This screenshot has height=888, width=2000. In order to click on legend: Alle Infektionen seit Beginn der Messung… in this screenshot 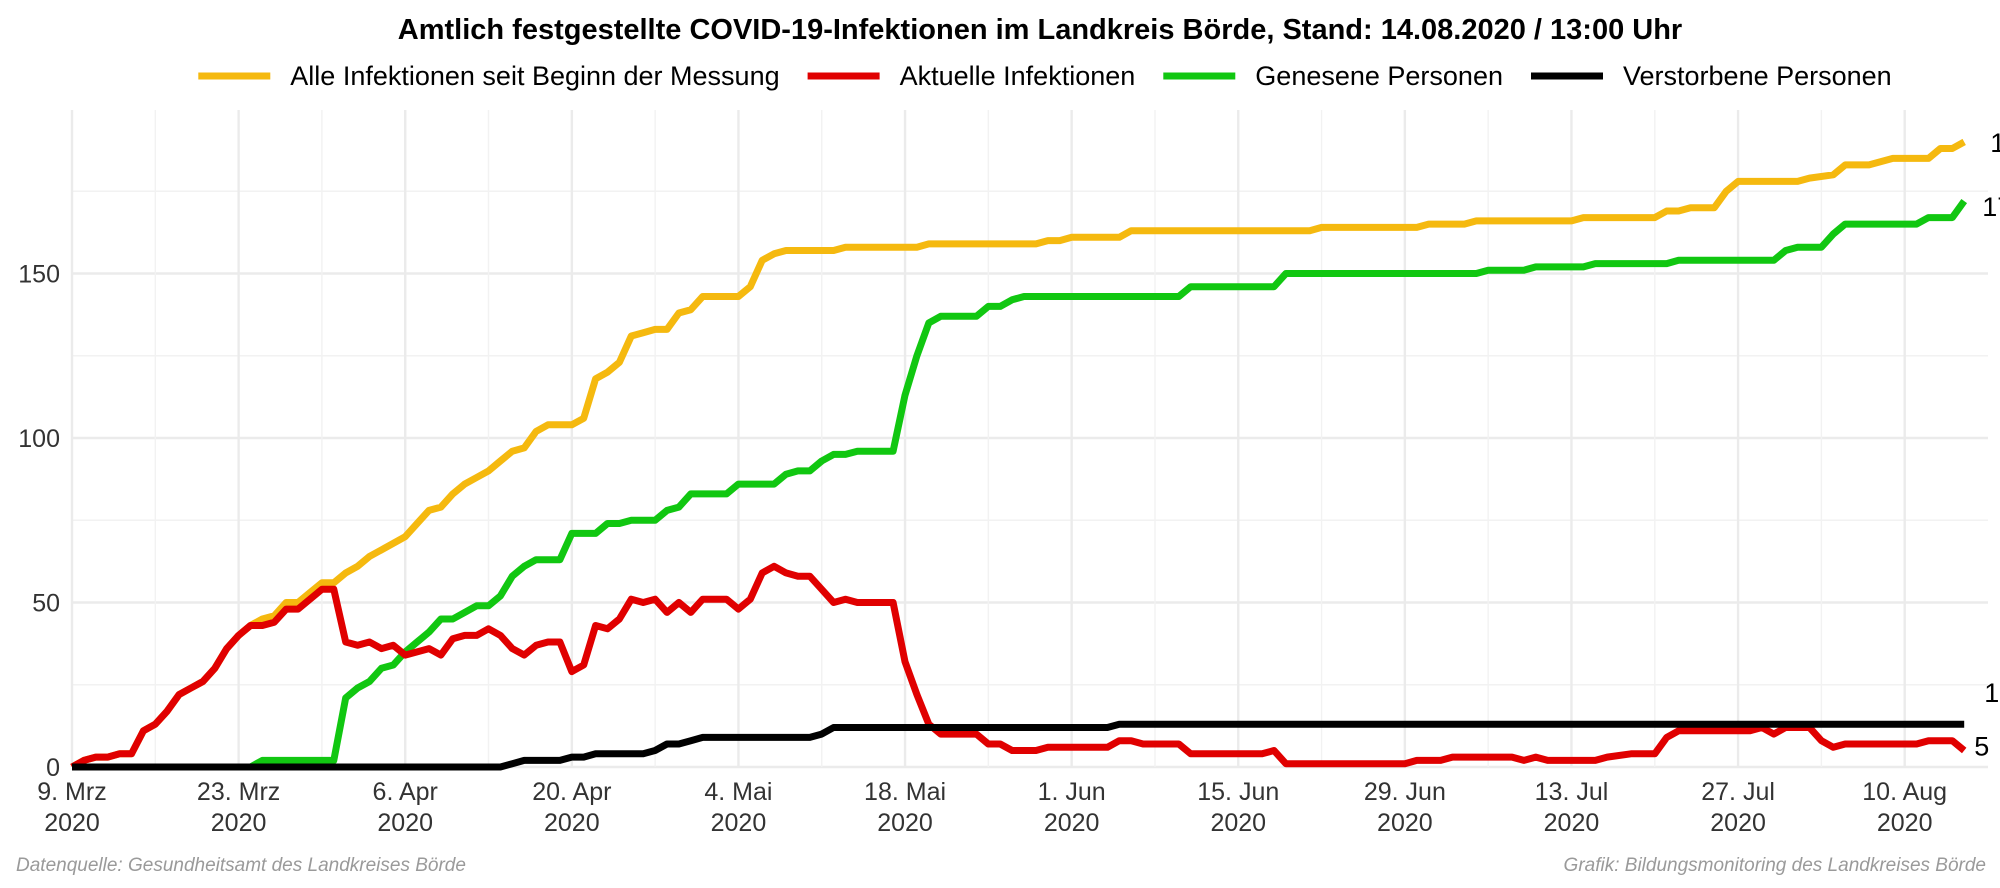, I will do `click(1045, 76)`.